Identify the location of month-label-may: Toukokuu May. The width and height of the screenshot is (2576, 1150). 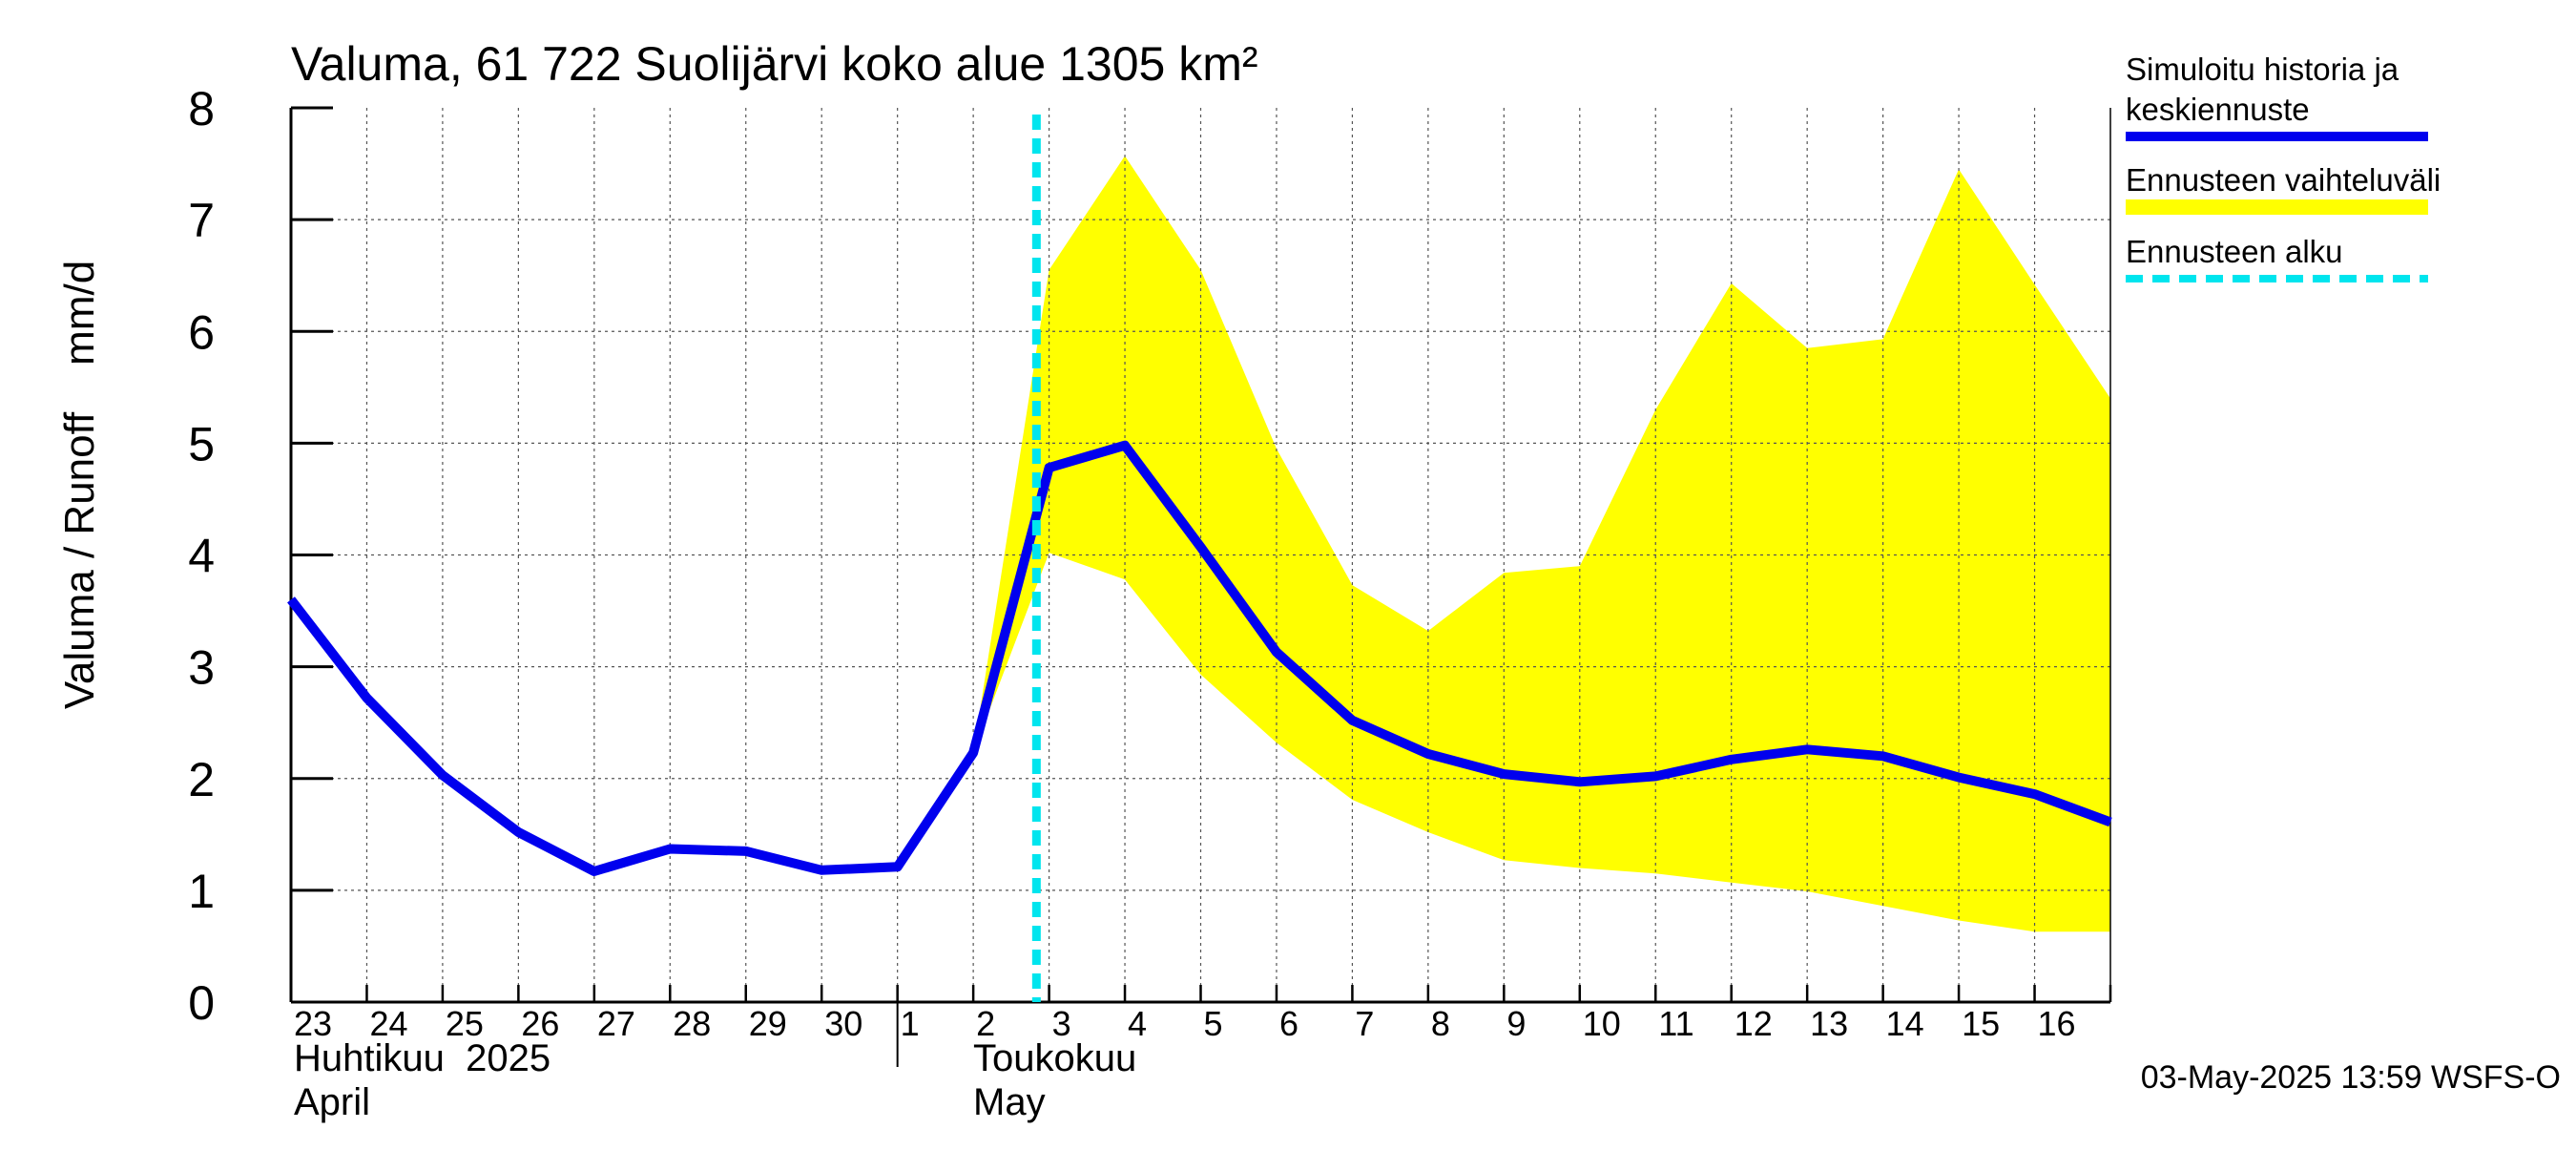
(1054, 1080).